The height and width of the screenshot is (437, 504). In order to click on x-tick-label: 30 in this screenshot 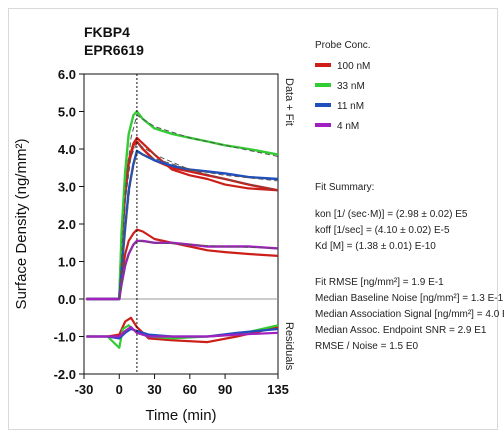, I will do `click(154, 389)`.